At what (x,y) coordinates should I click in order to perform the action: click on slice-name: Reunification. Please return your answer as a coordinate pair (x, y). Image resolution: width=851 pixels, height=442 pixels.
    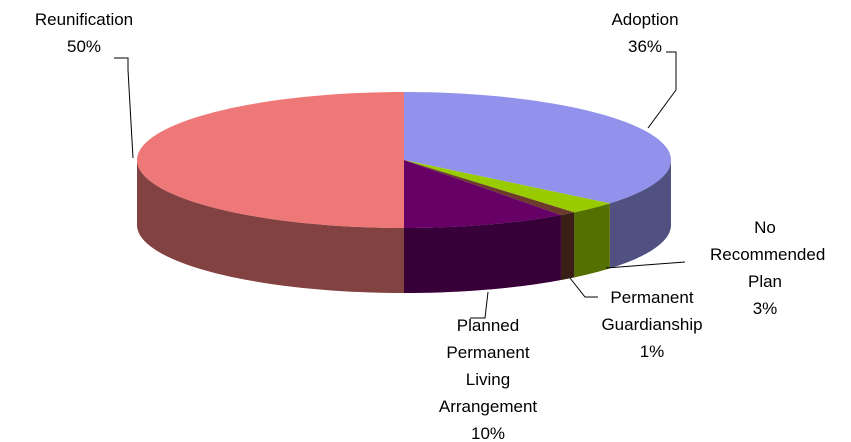
    Looking at the image, I should click on (84, 19).